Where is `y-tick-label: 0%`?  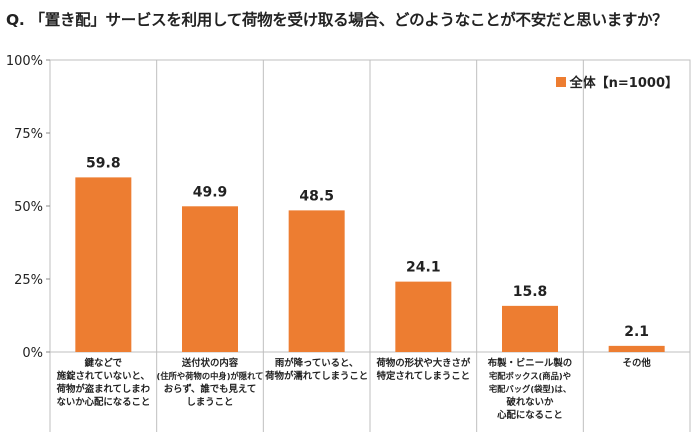
y-tick-label: 0% is located at coordinates (32, 353).